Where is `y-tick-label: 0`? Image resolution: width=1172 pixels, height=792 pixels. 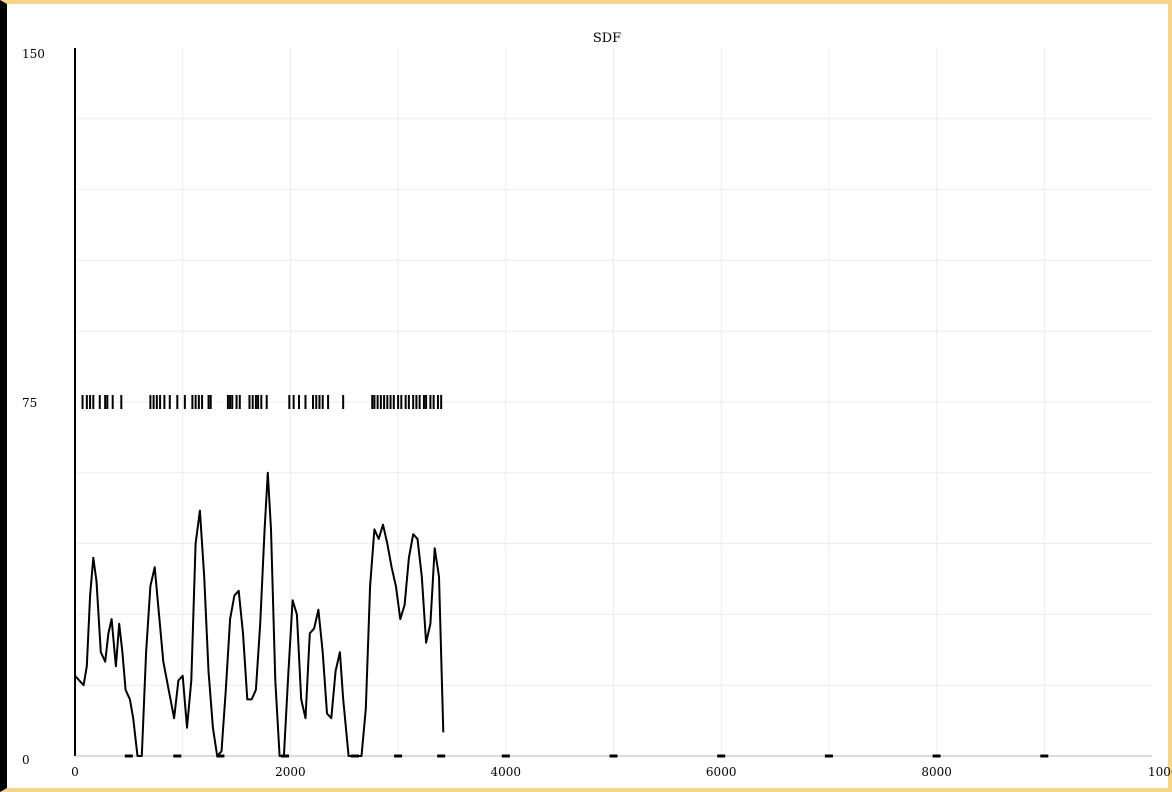 y-tick-label: 0 is located at coordinates (26, 760).